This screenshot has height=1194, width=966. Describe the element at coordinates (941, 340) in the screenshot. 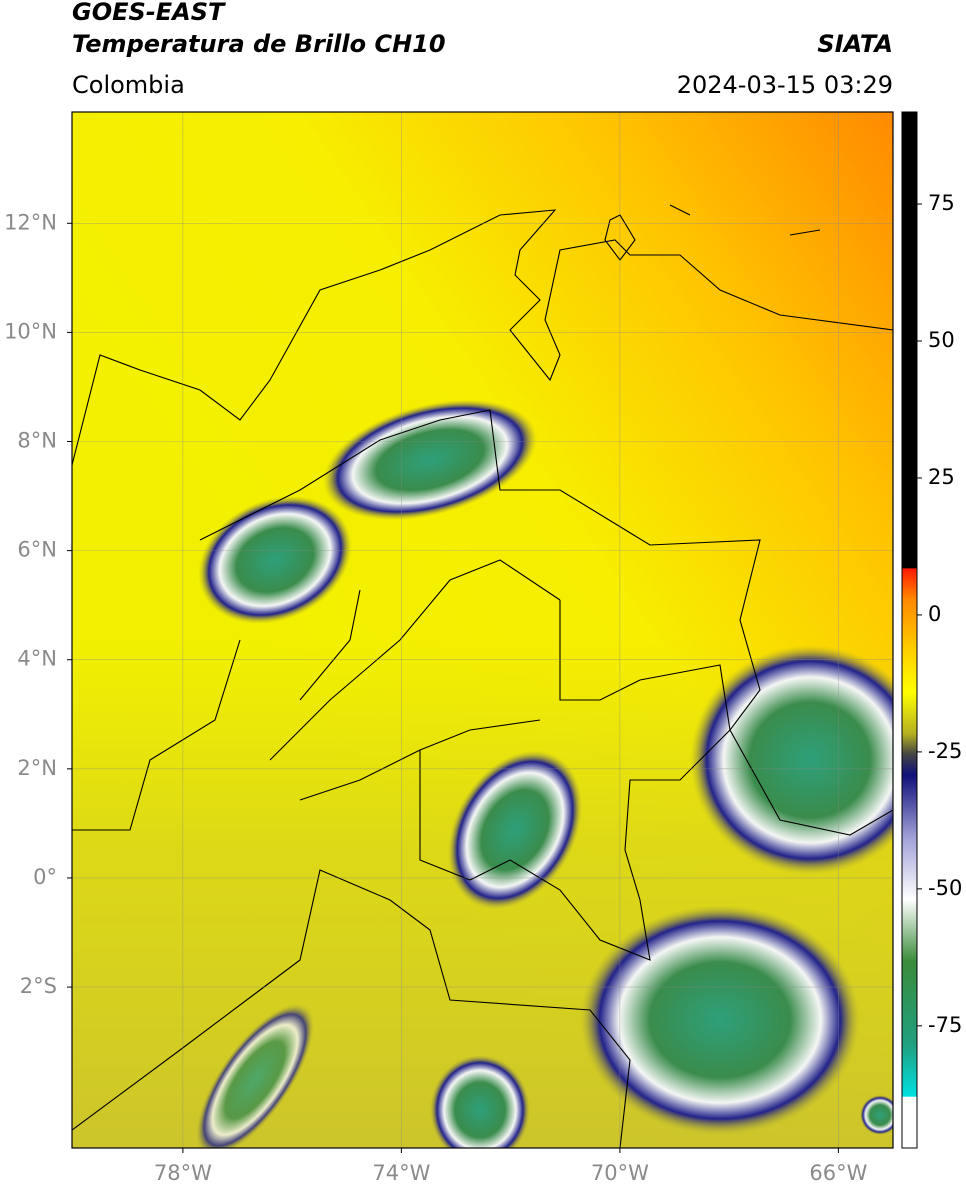

I see `colorbar-tick-label: 50` at that location.